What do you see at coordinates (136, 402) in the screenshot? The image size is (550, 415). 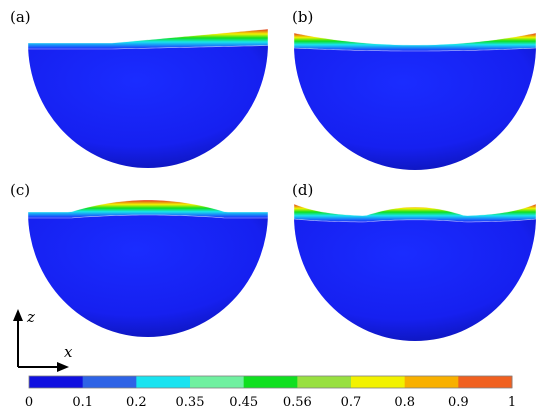 I see `colorbar-tick-label: 0.2` at bounding box center [136, 402].